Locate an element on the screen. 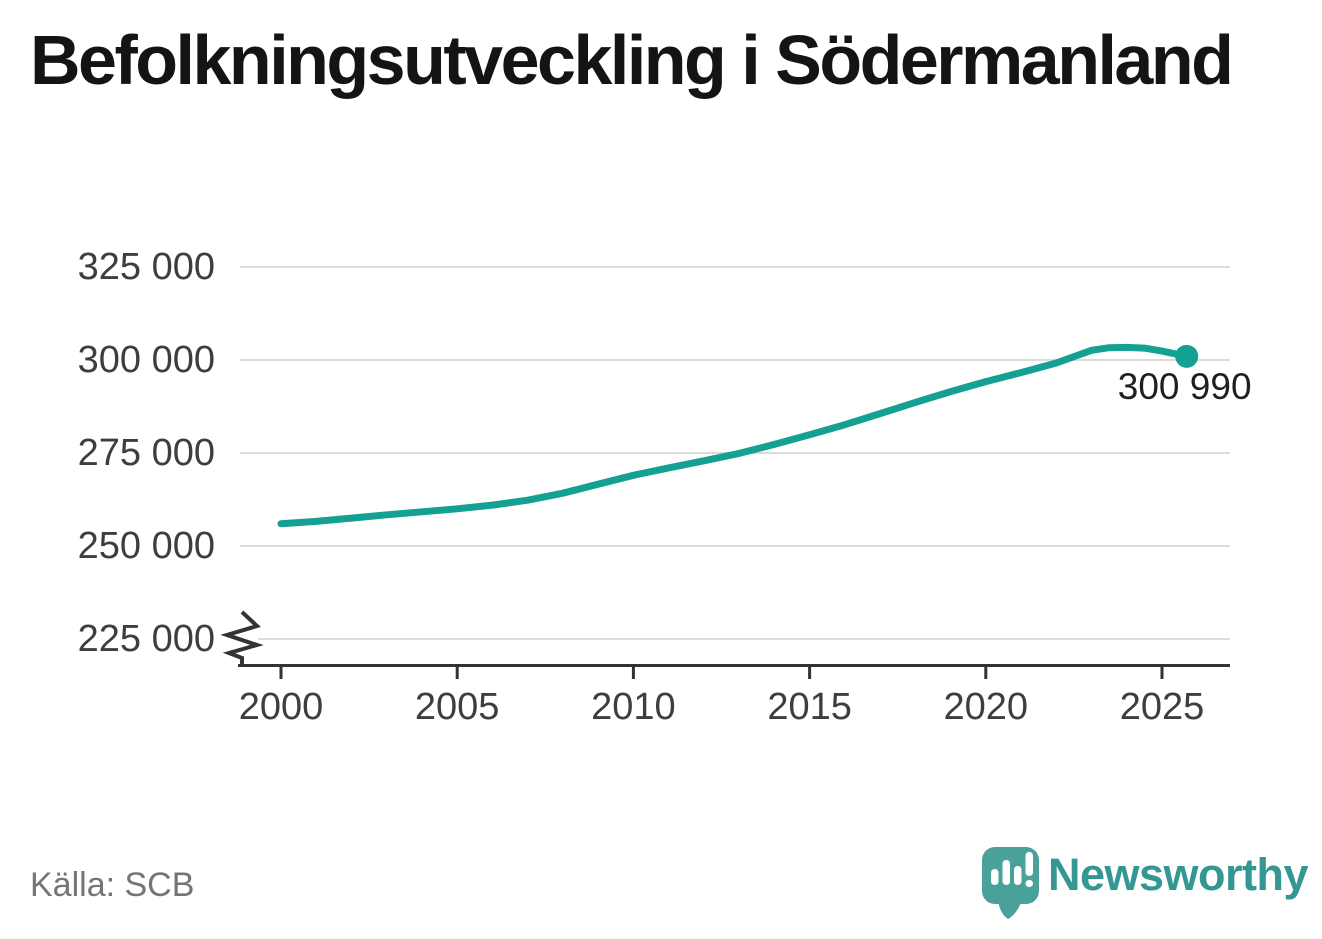 This screenshot has width=1322, height=939. population-line is located at coordinates (734, 435).